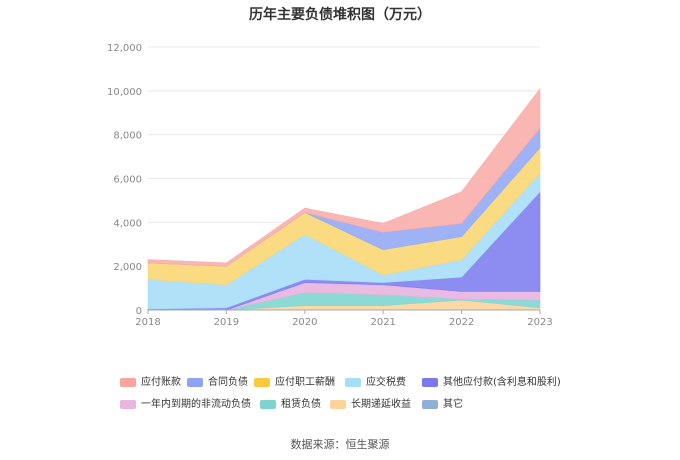 The image size is (680, 460). I want to click on y-tick-label: 4,000, so click(127, 223).